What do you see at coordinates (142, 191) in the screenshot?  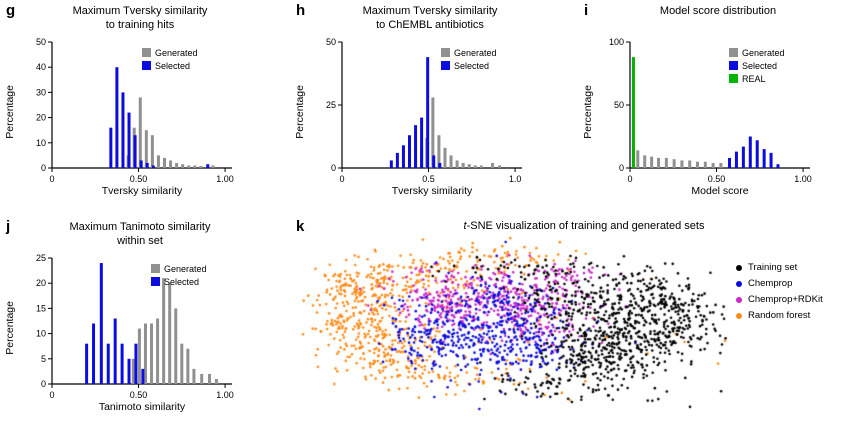 I see `x-axis-label: Tversky similarity` at bounding box center [142, 191].